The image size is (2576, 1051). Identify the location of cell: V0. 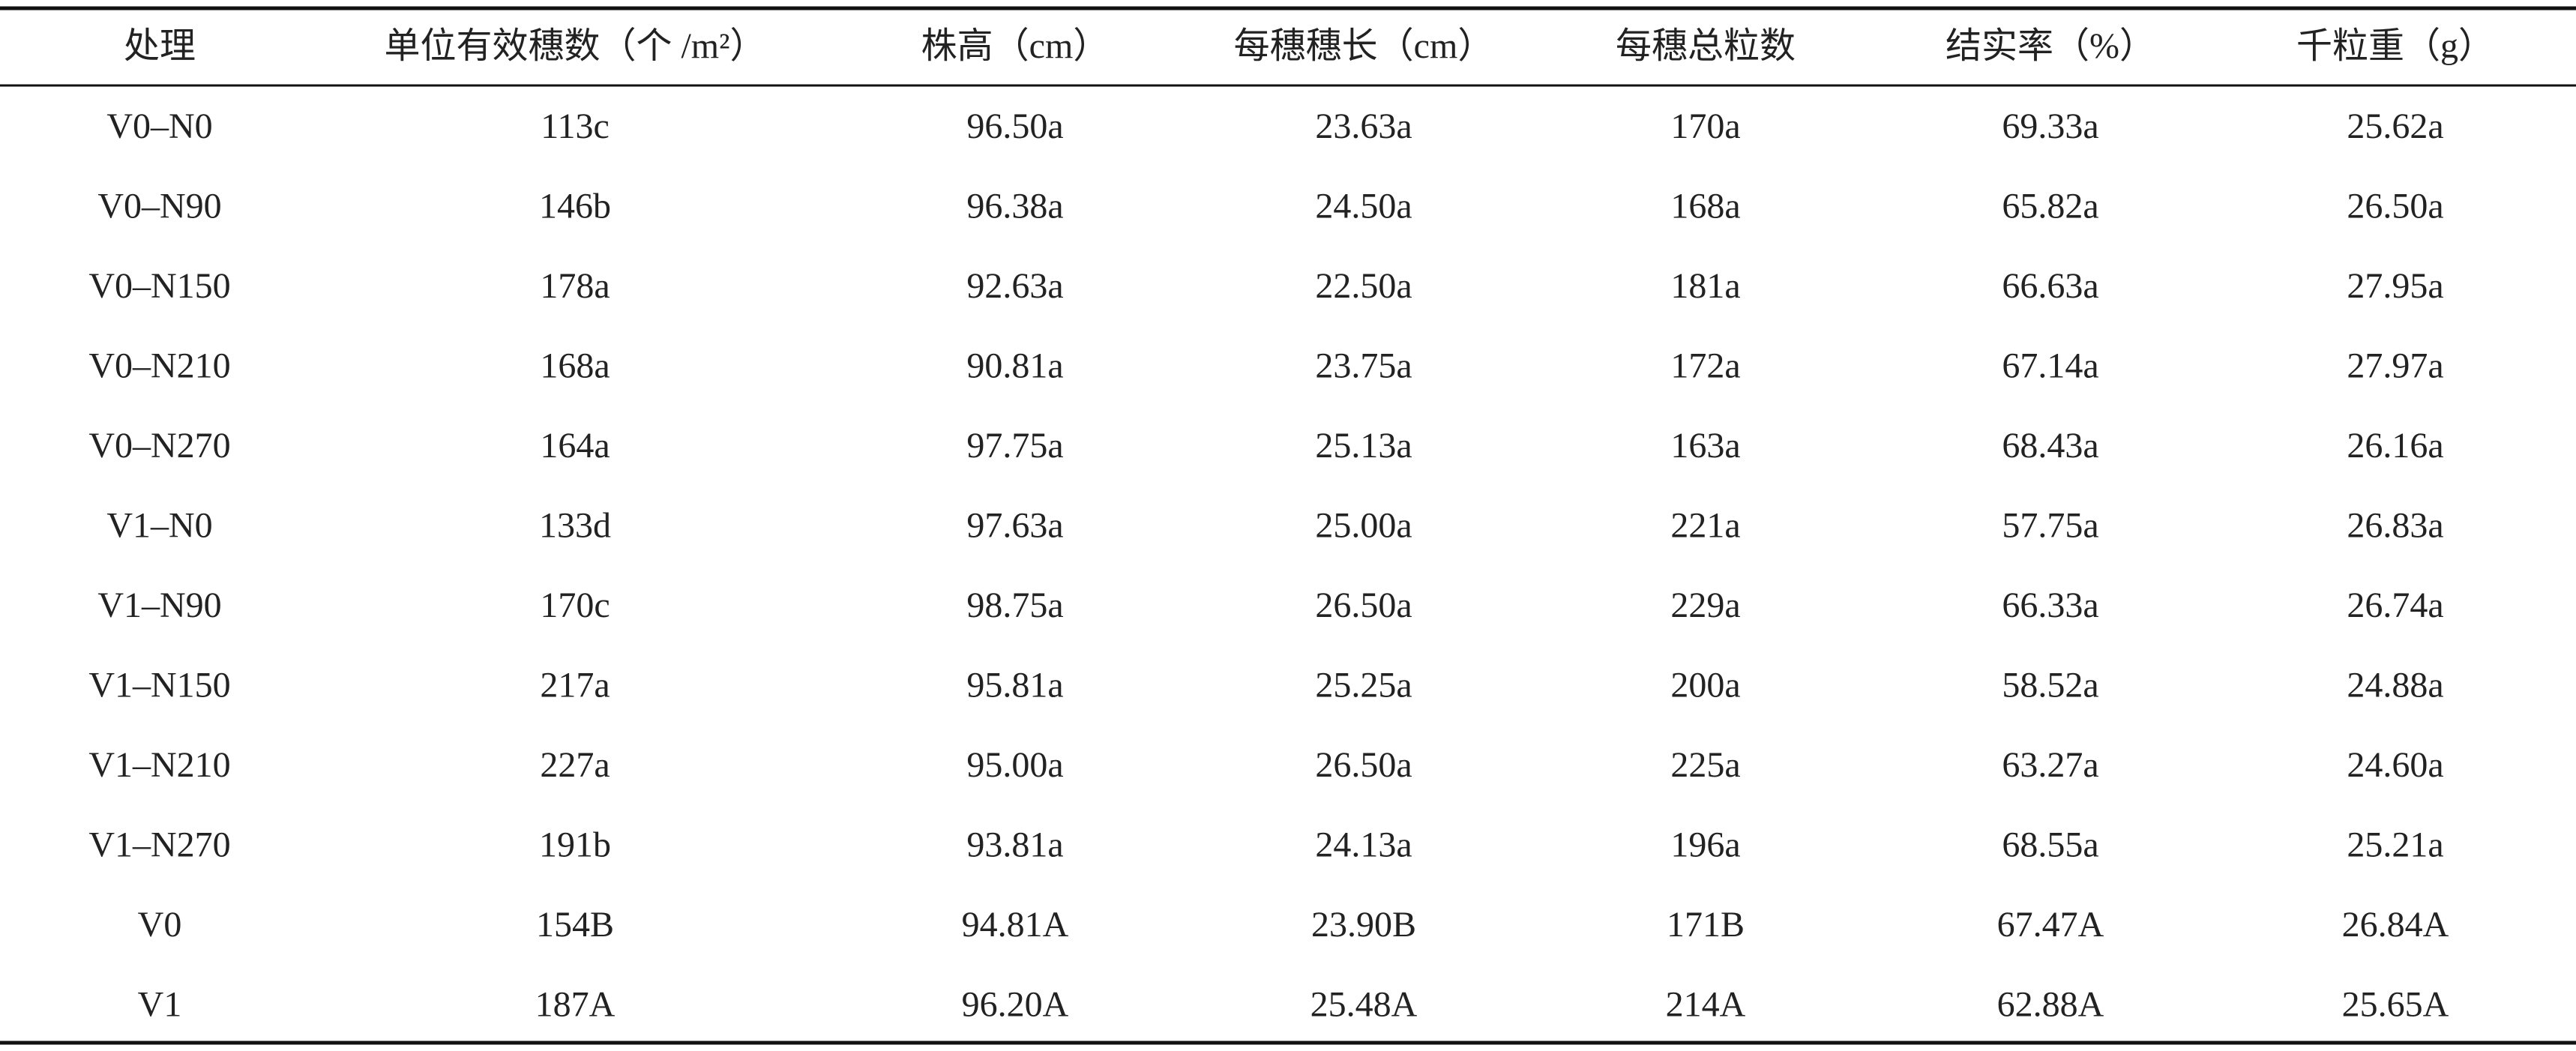
(160, 925).